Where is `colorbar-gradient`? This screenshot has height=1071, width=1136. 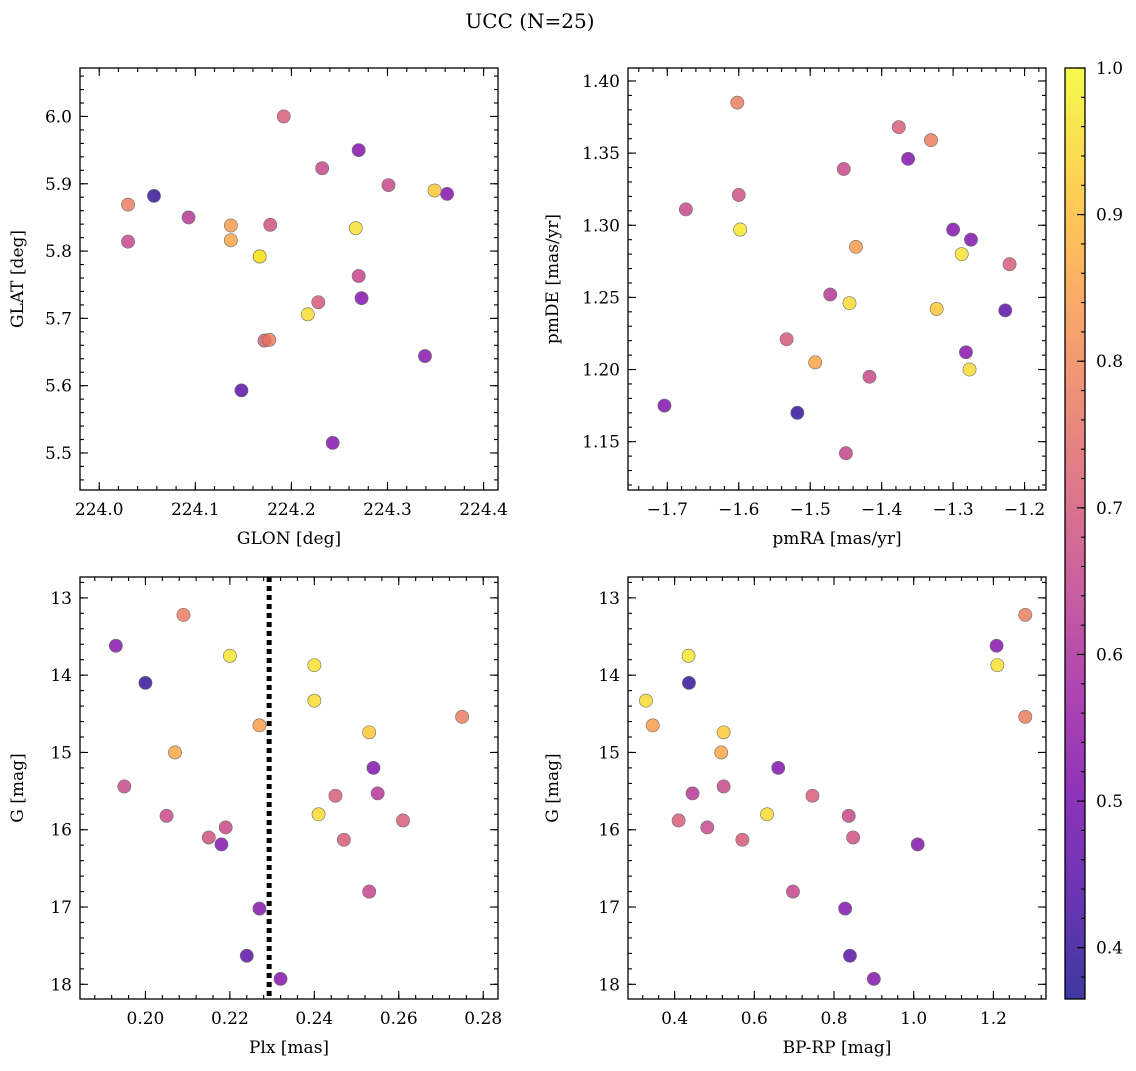
colorbar-gradient is located at coordinates (1075, 533).